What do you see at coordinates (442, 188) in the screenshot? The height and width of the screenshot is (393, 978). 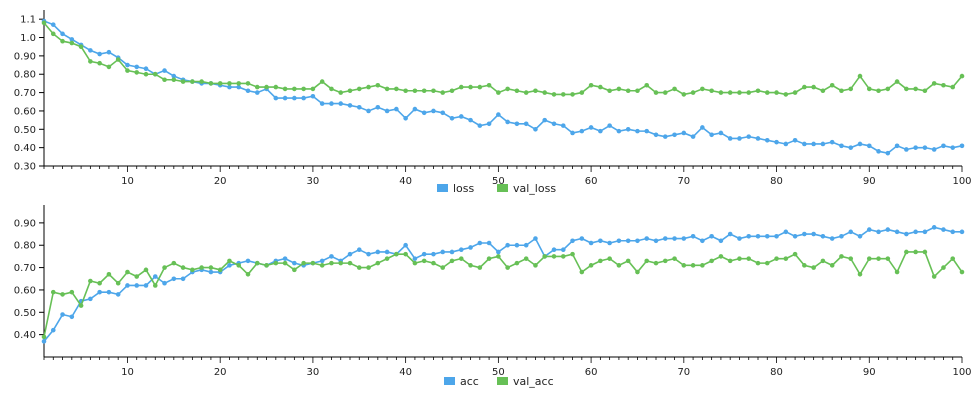 I see `legend-swatch-loss` at bounding box center [442, 188].